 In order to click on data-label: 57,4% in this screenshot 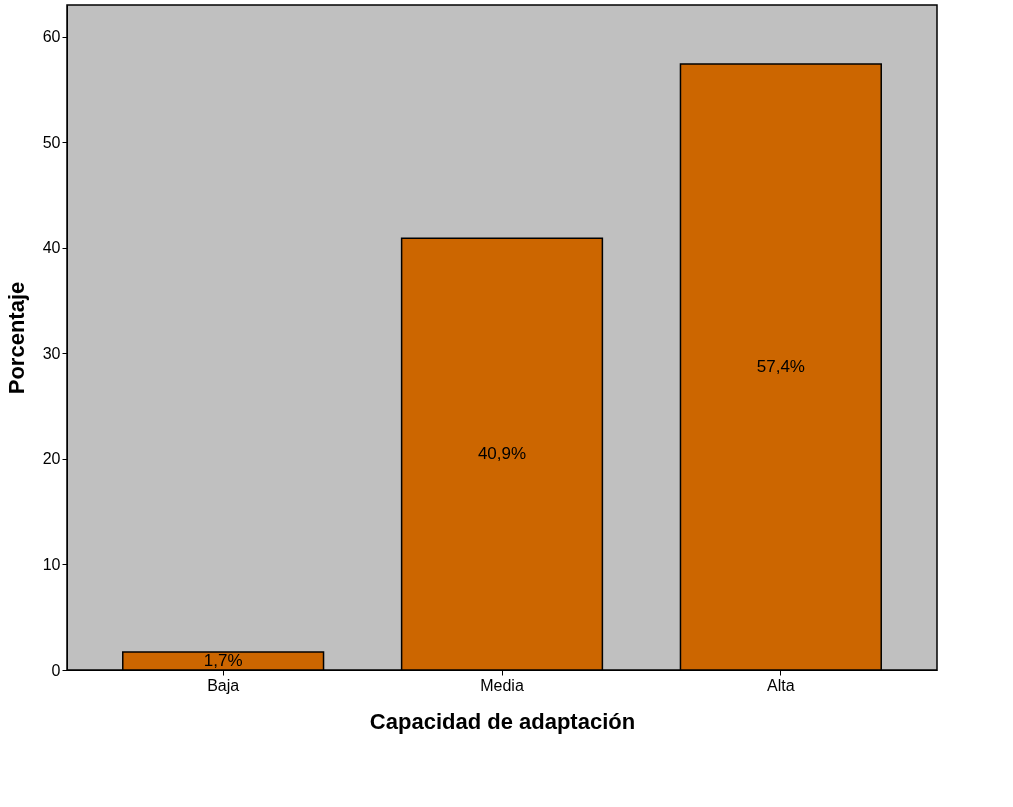, I will do `click(780, 367)`.